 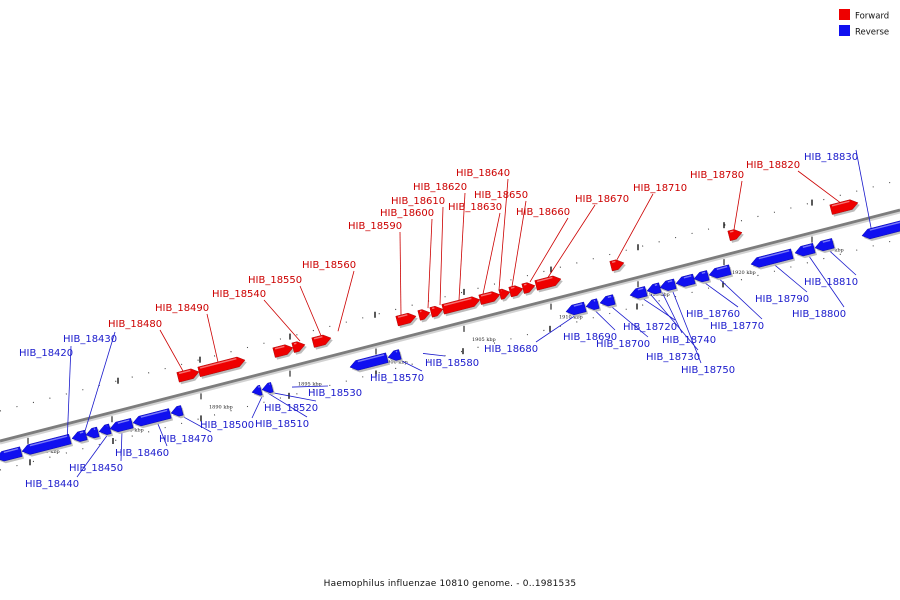 I want to click on gene-label: HIB_18670, so click(x=602, y=199).